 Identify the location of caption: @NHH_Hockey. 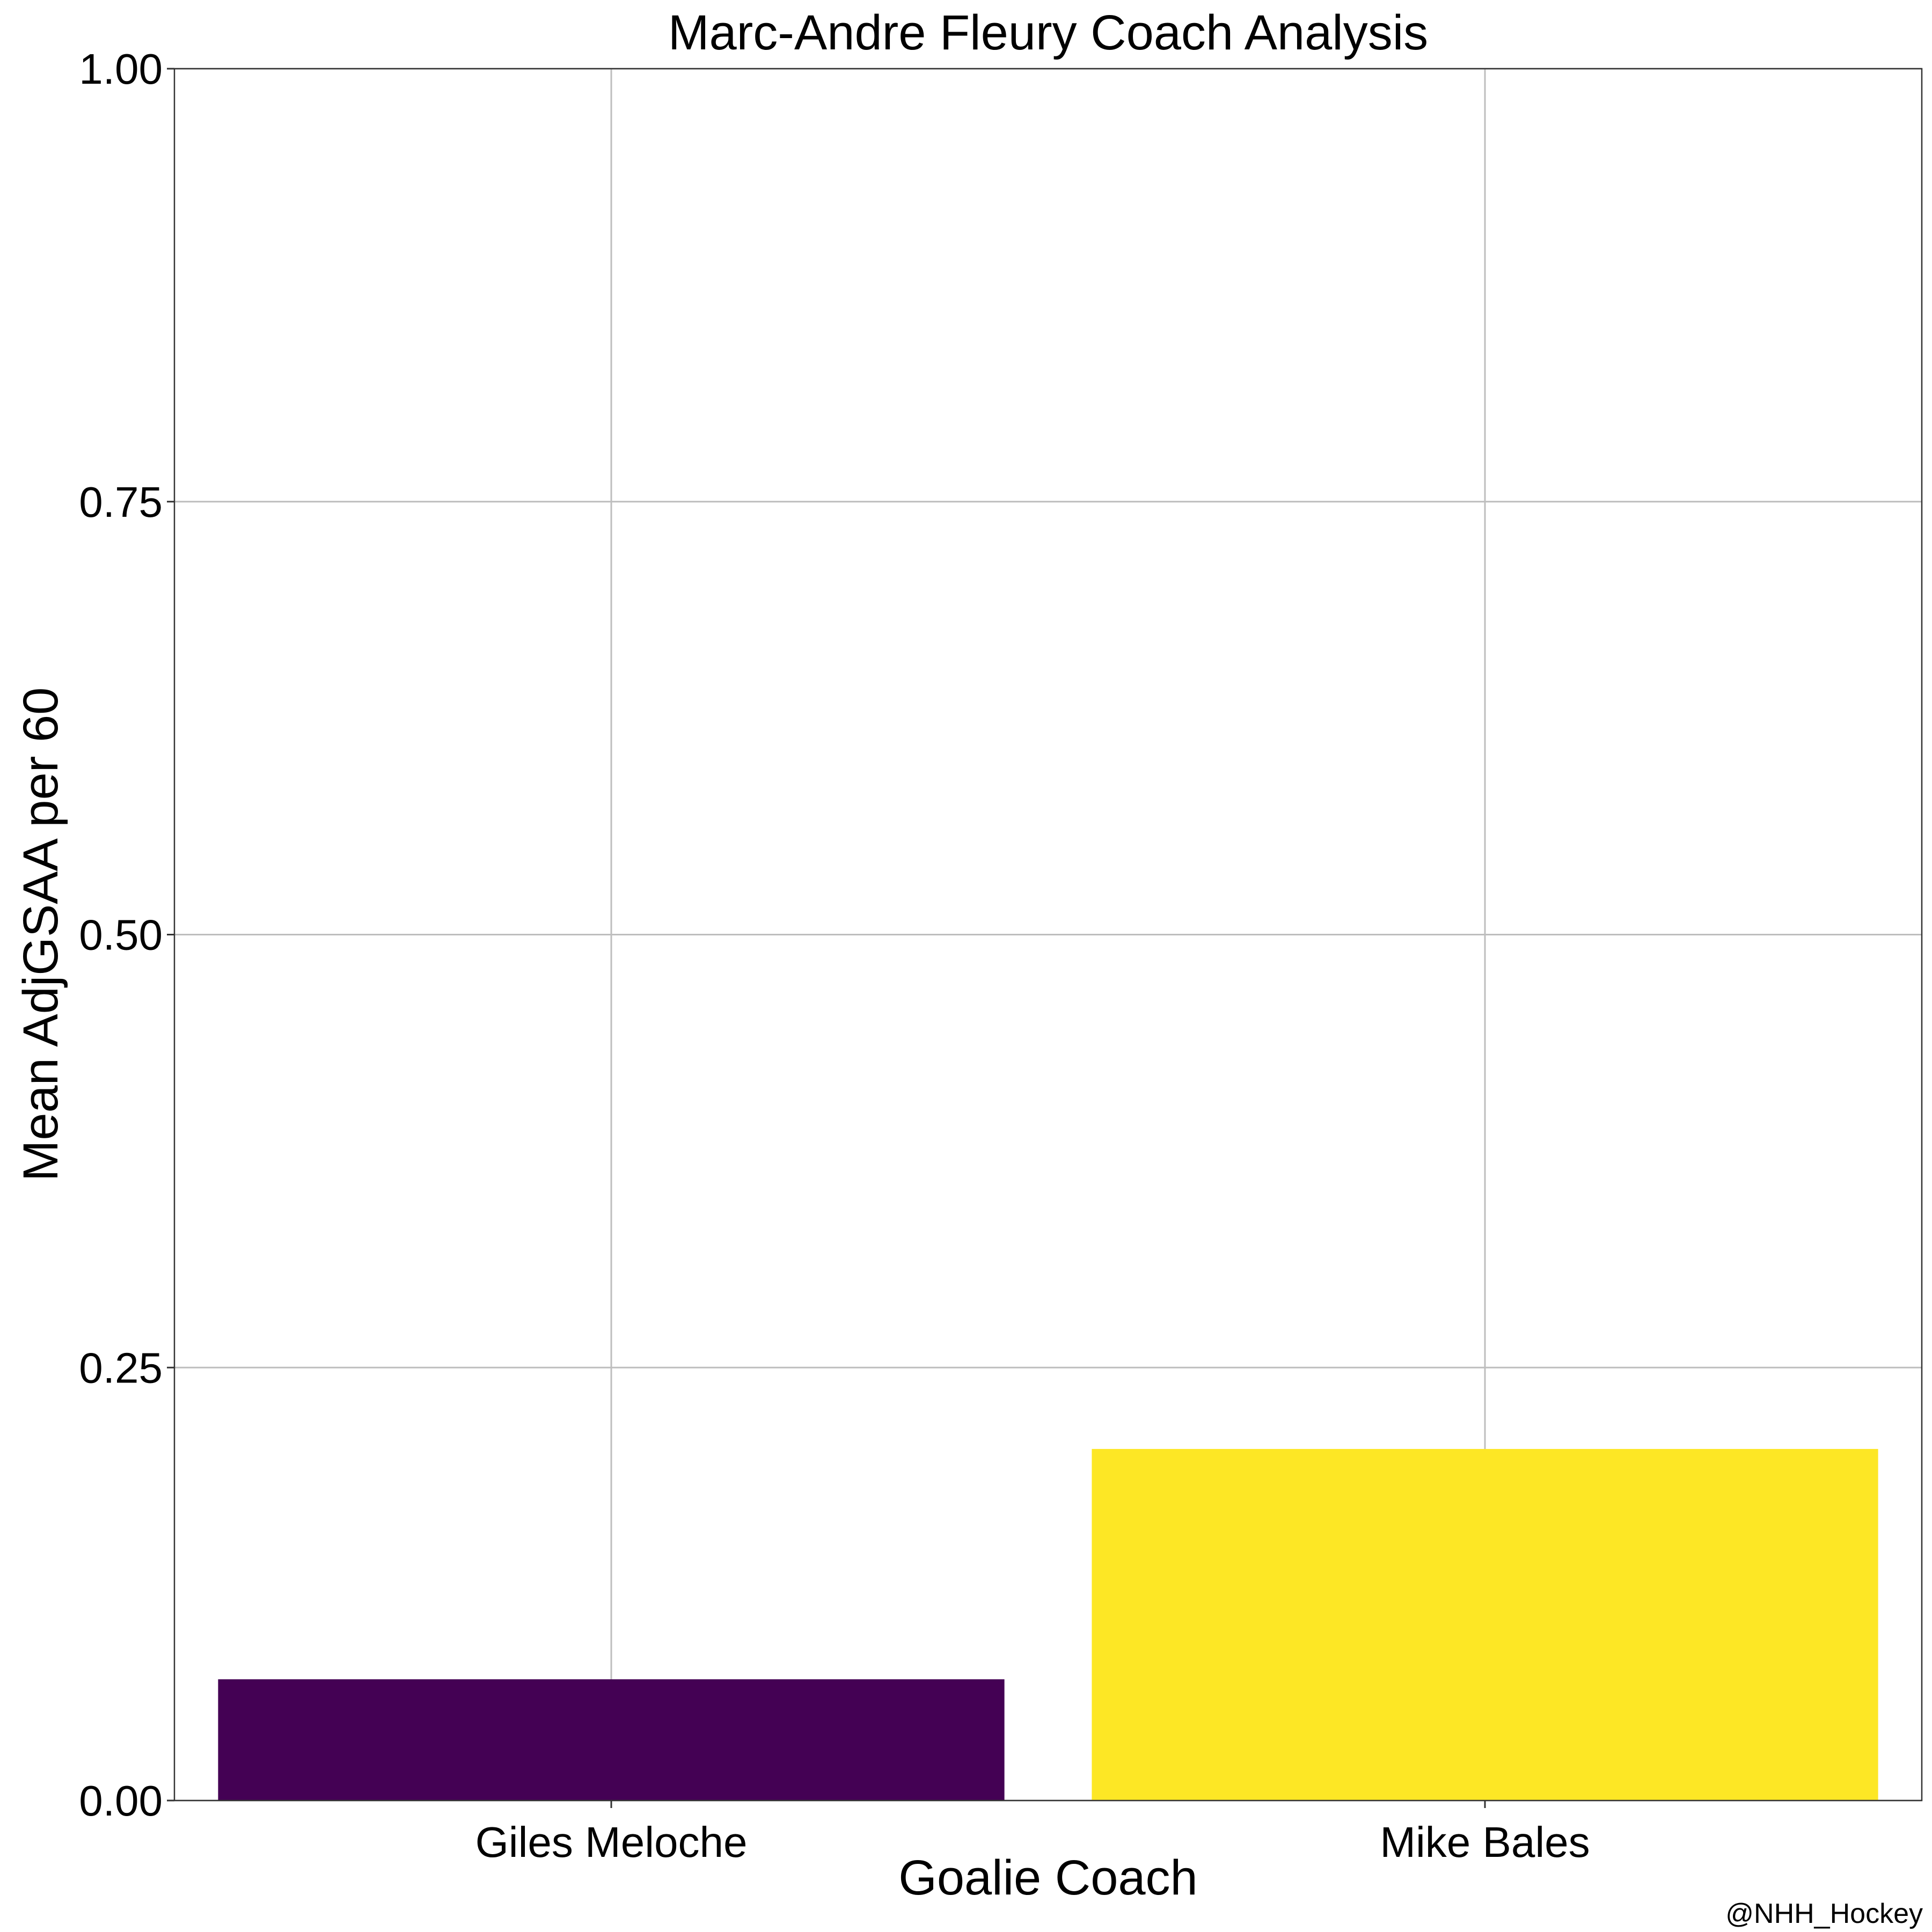
(1824, 1913).